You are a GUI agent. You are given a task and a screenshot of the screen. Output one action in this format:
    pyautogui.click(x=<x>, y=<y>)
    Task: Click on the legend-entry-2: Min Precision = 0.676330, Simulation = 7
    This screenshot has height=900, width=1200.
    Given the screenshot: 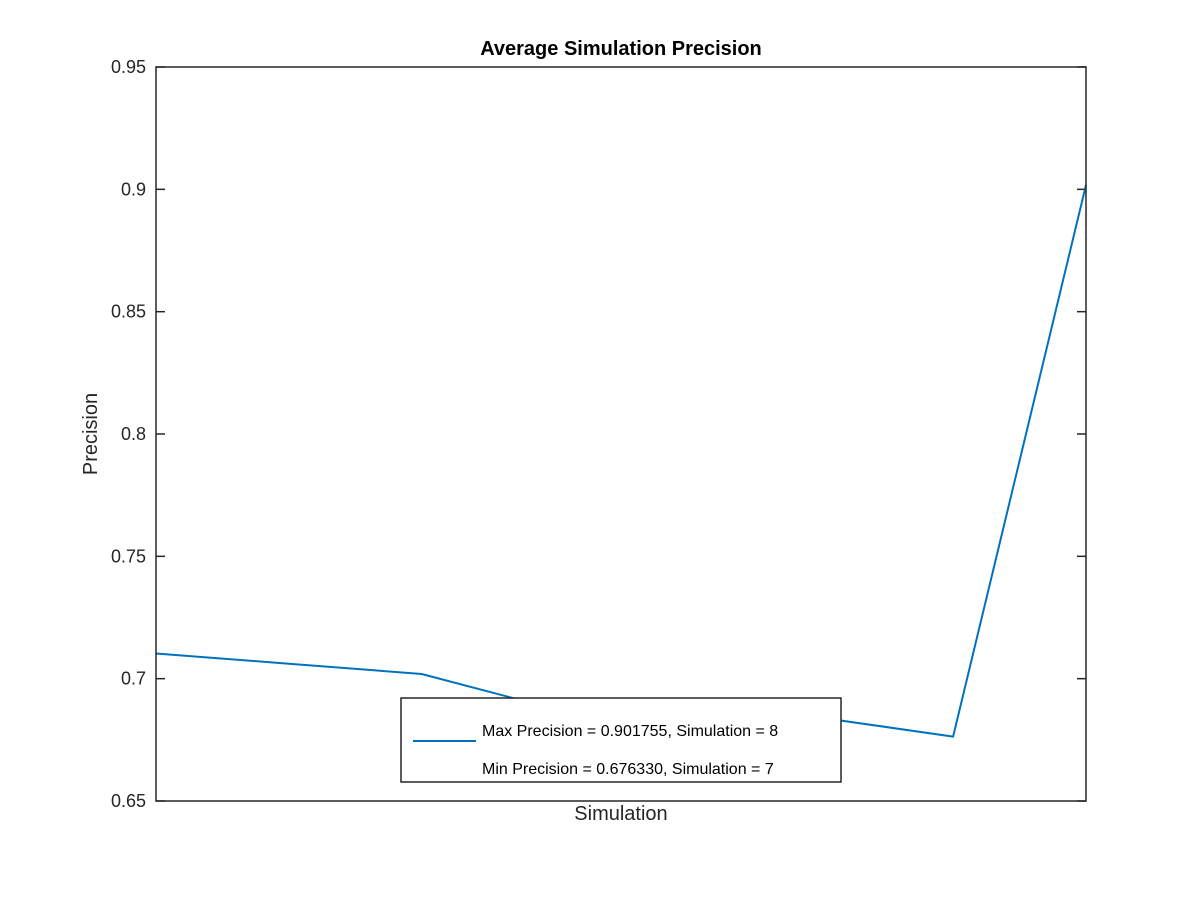 What is the action you would take?
    pyautogui.click(x=628, y=769)
    